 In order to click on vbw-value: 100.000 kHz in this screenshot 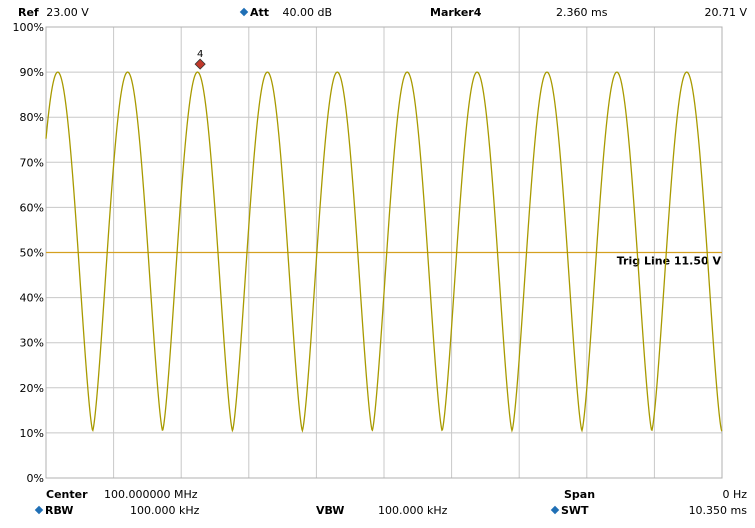, I will do `click(413, 510)`.